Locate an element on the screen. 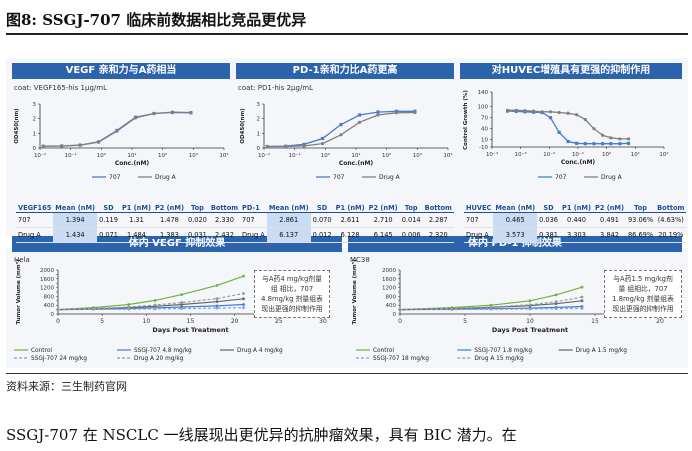 The image size is (692, 451). table-header-cell: PD-1 is located at coordinates (253, 201).